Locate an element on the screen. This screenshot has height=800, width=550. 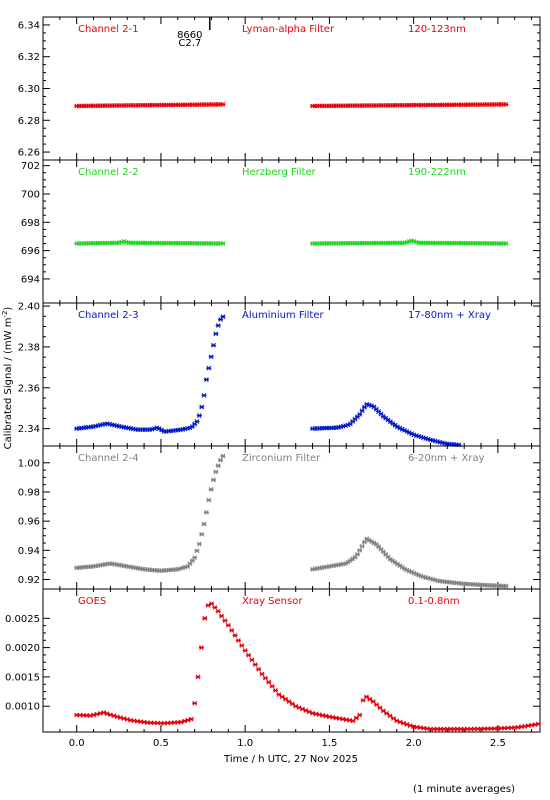
x-tick-label: 2.0 is located at coordinates (414, 743).